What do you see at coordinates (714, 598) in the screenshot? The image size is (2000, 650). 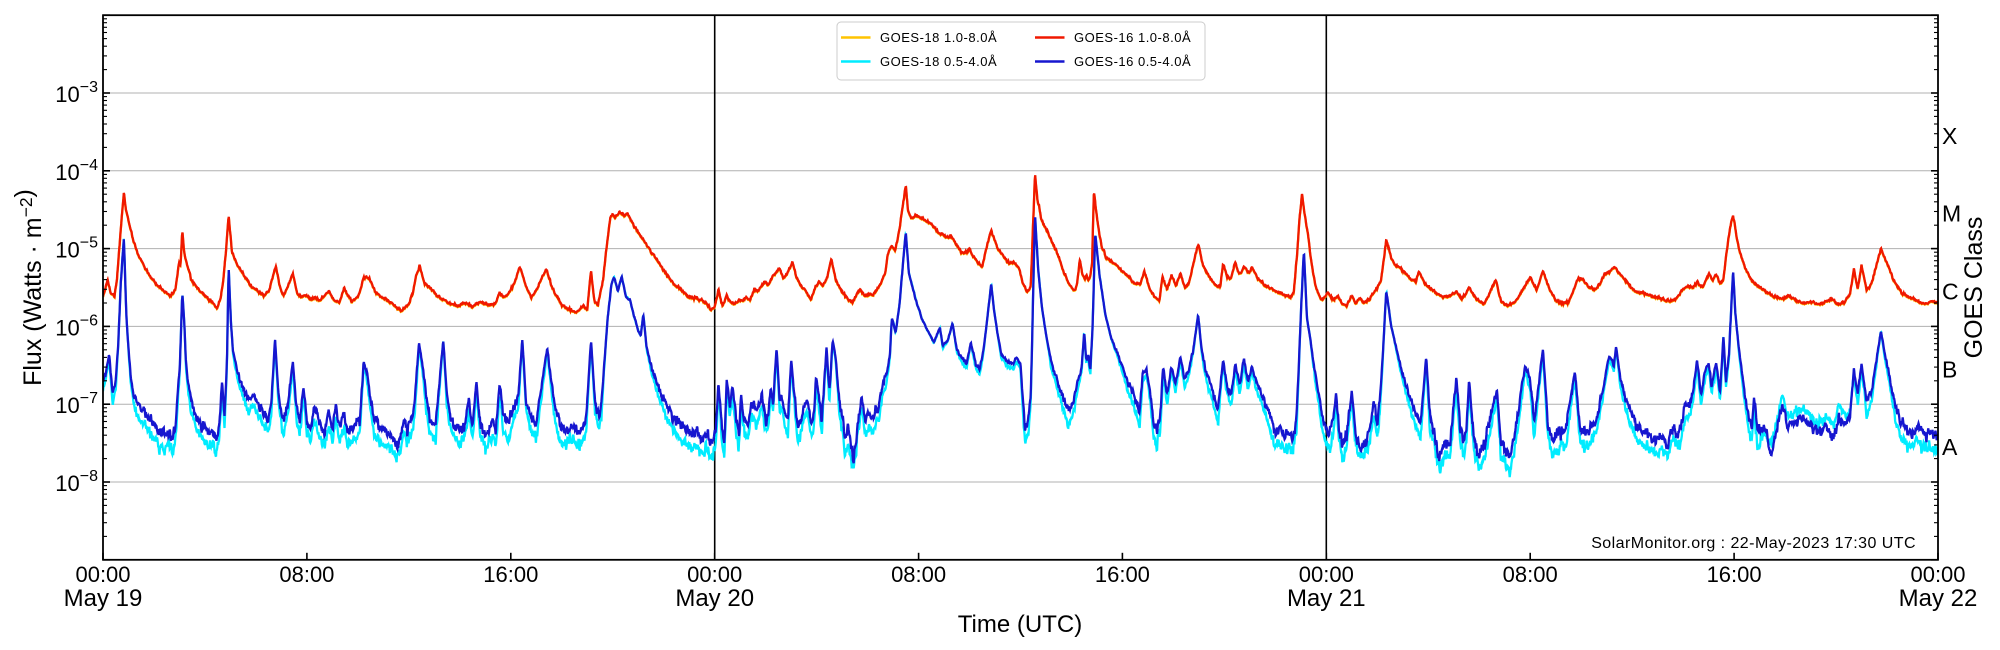 I see `svg-text: May 20` at bounding box center [714, 598].